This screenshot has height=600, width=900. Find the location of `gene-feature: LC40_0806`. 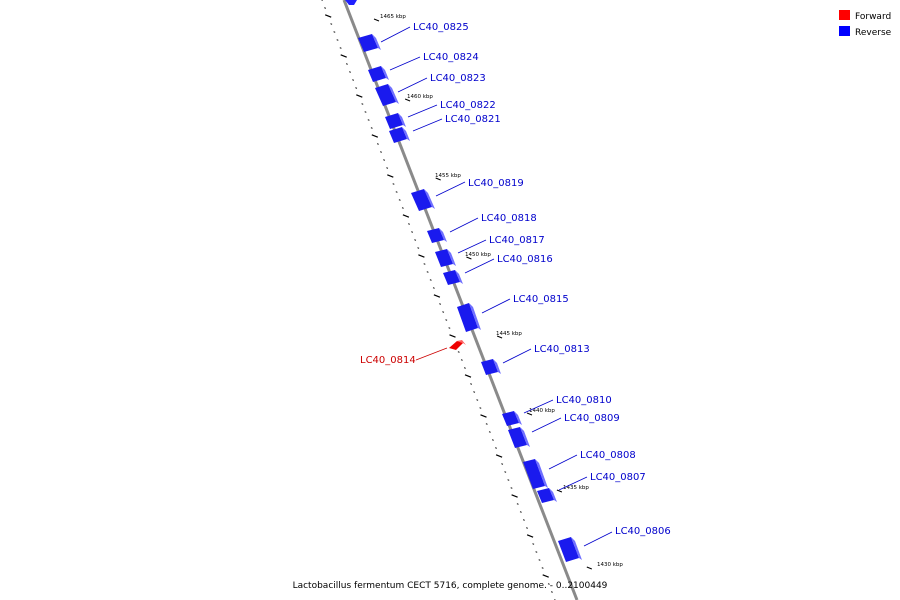

gene-feature: LC40_0806 is located at coordinates (614, 544).